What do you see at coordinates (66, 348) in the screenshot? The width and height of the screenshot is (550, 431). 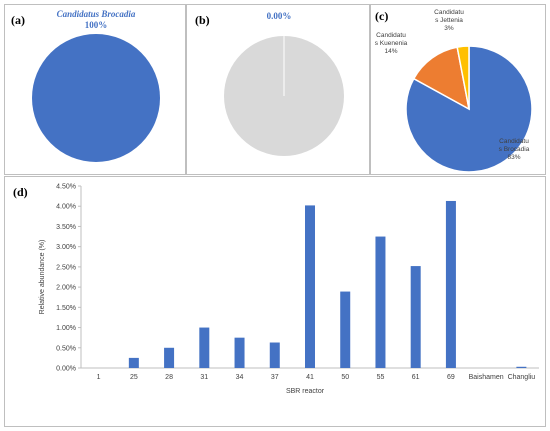 I see `y-tick-label: 0.50%` at bounding box center [66, 348].